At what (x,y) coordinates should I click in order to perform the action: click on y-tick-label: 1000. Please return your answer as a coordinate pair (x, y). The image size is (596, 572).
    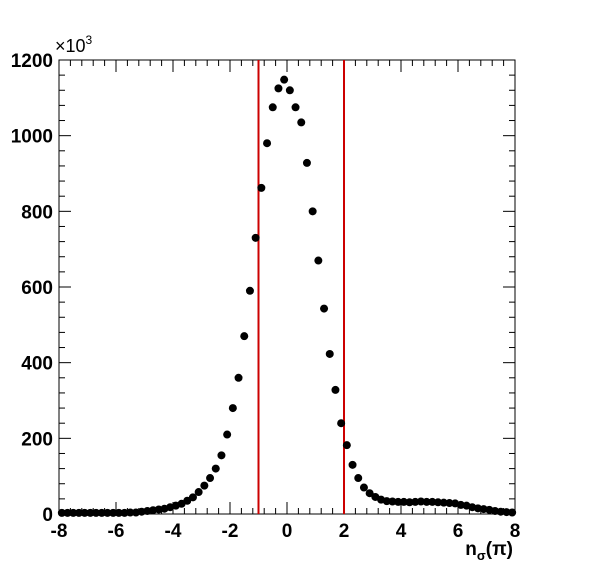
    Looking at the image, I should click on (32, 137).